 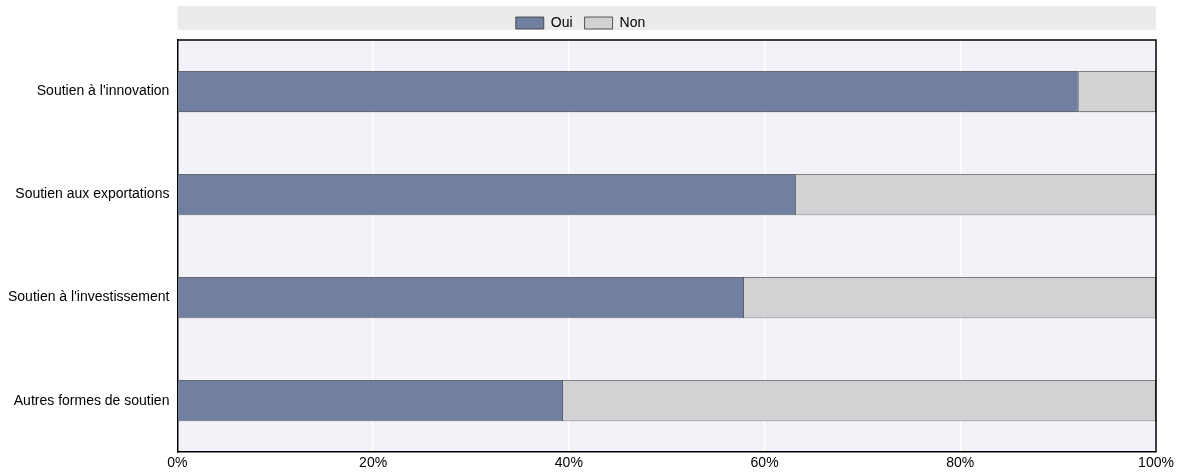 What do you see at coordinates (92, 193) in the screenshot?
I see `y-tick-label: Soutien aux exportations` at bounding box center [92, 193].